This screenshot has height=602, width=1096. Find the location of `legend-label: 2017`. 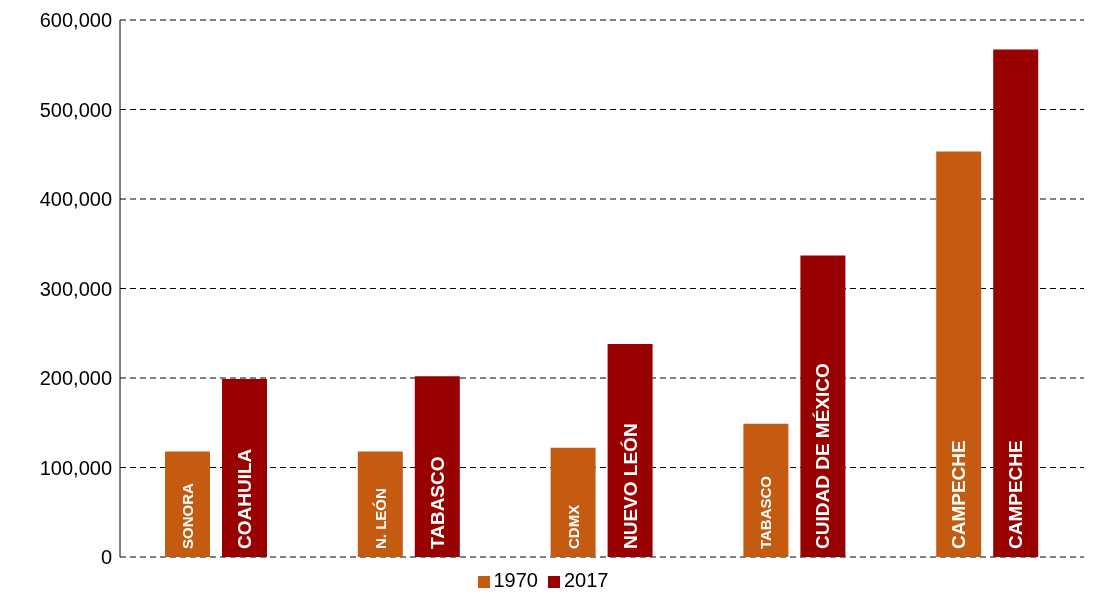

legend-label: 2017 is located at coordinates (586, 580).